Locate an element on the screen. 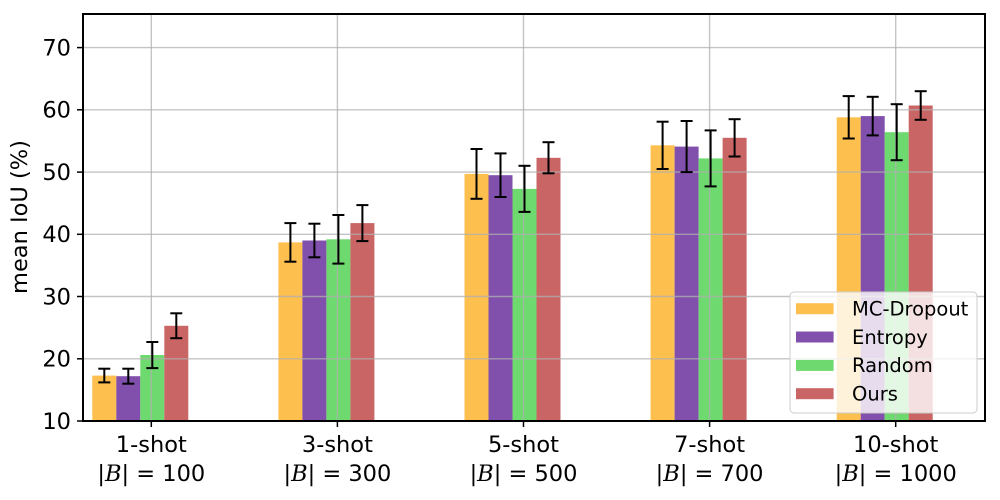  x-tick-sublabel: |B| = 700 is located at coordinates (710, 474).